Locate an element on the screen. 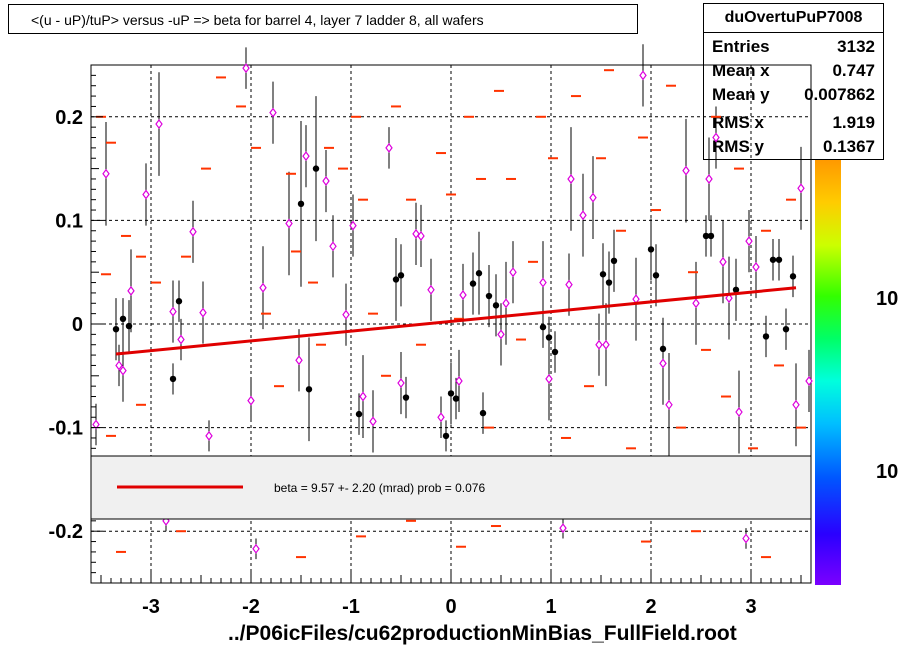 Image resolution: width=900 pixels, height=650 pixels. x-tick-label: -1 is located at coordinates (351, 607).